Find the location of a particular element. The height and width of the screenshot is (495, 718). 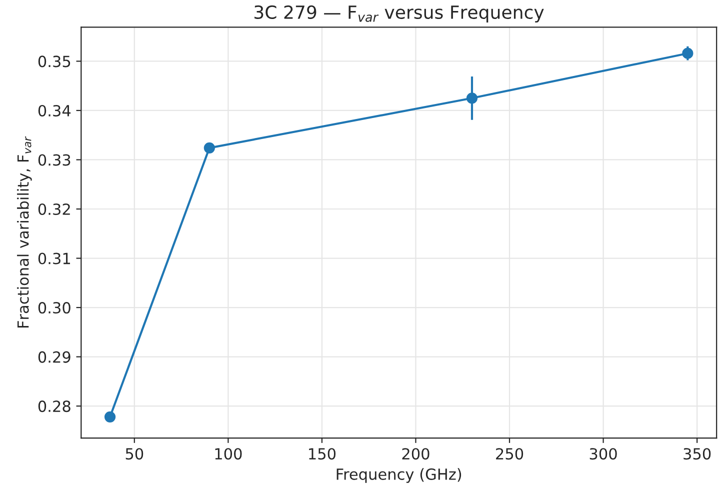

chart-title: 3C 279 — F$_{var}$ versus Frequency is located at coordinates (399, 14).